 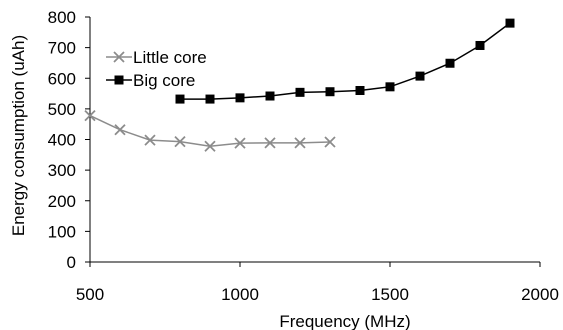 What do you see at coordinates (62, 140) in the screenshot?
I see `y-tick-label: 400` at bounding box center [62, 140].